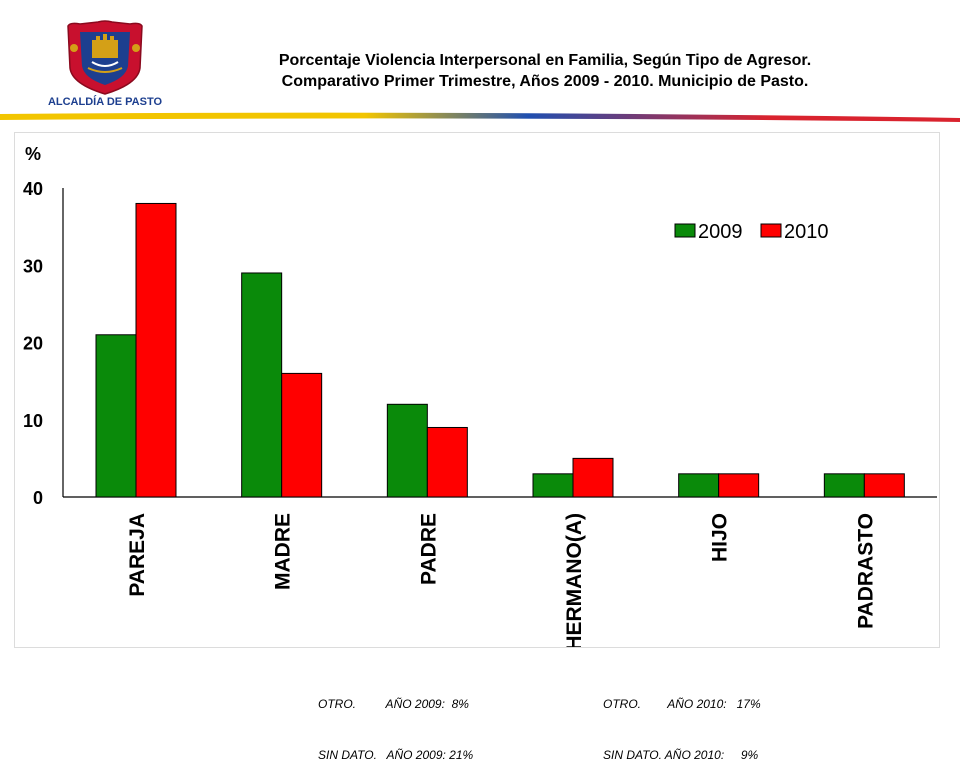 This screenshot has height=781, width=960. What do you see at coordinates (38, 498) in the screenshot?
I see `y-tick-label: 0` at bounding box center [38, 498].